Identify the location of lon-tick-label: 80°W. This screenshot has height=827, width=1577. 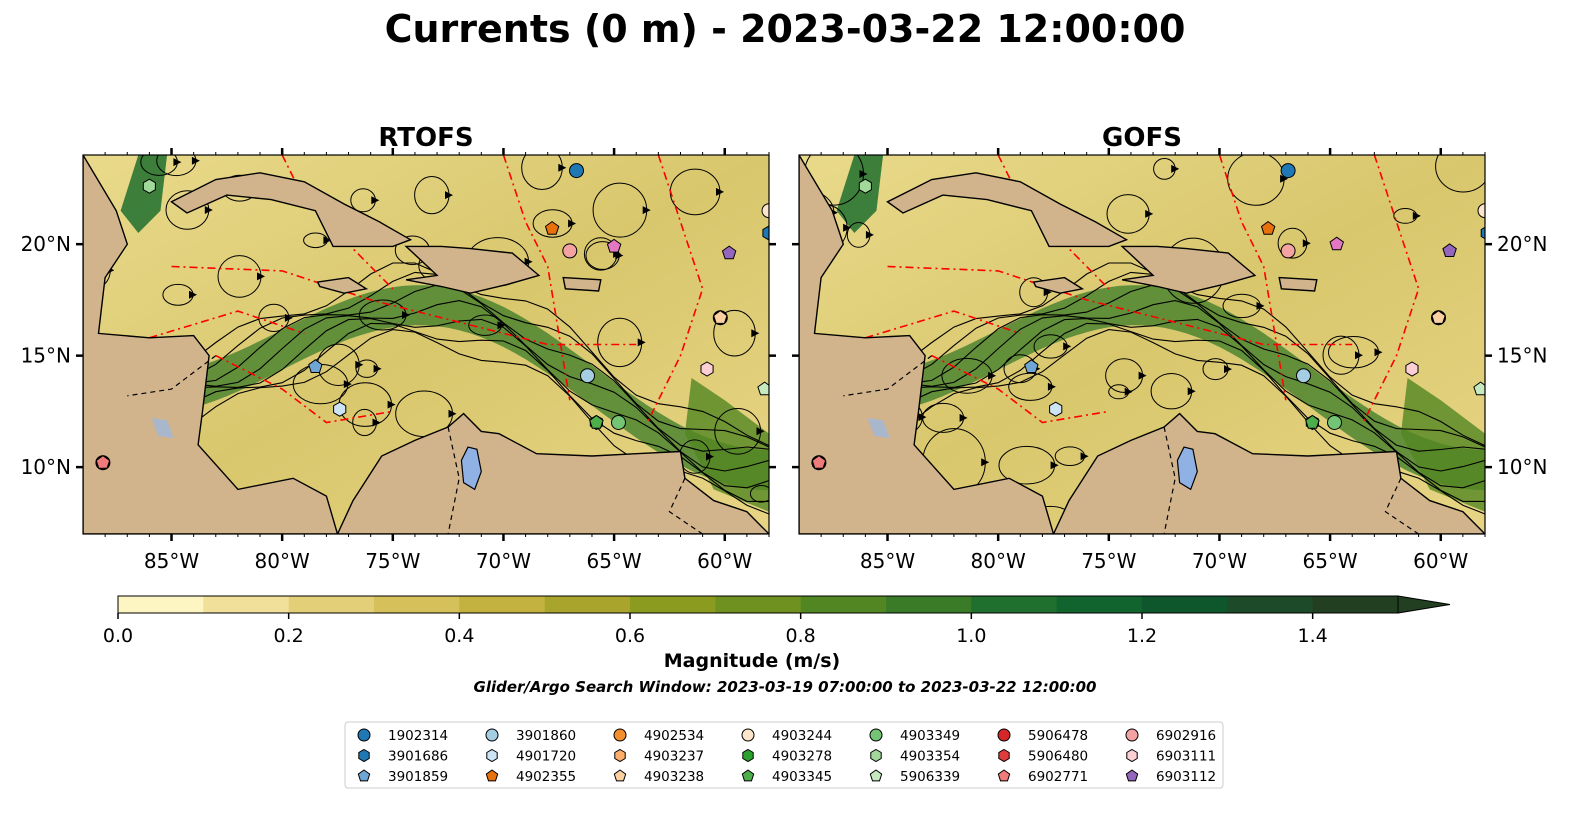
(282, 561).